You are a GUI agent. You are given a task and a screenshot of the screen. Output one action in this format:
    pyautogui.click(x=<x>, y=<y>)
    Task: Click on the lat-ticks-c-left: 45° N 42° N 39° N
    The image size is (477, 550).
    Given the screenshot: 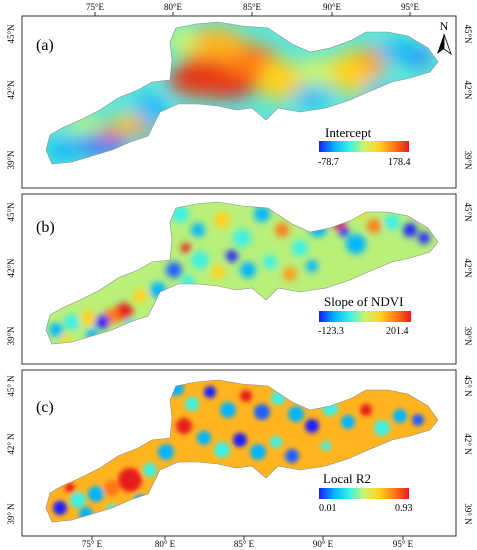 What is the action you would take?
    pyautogui.click(x=11, y=450)
    